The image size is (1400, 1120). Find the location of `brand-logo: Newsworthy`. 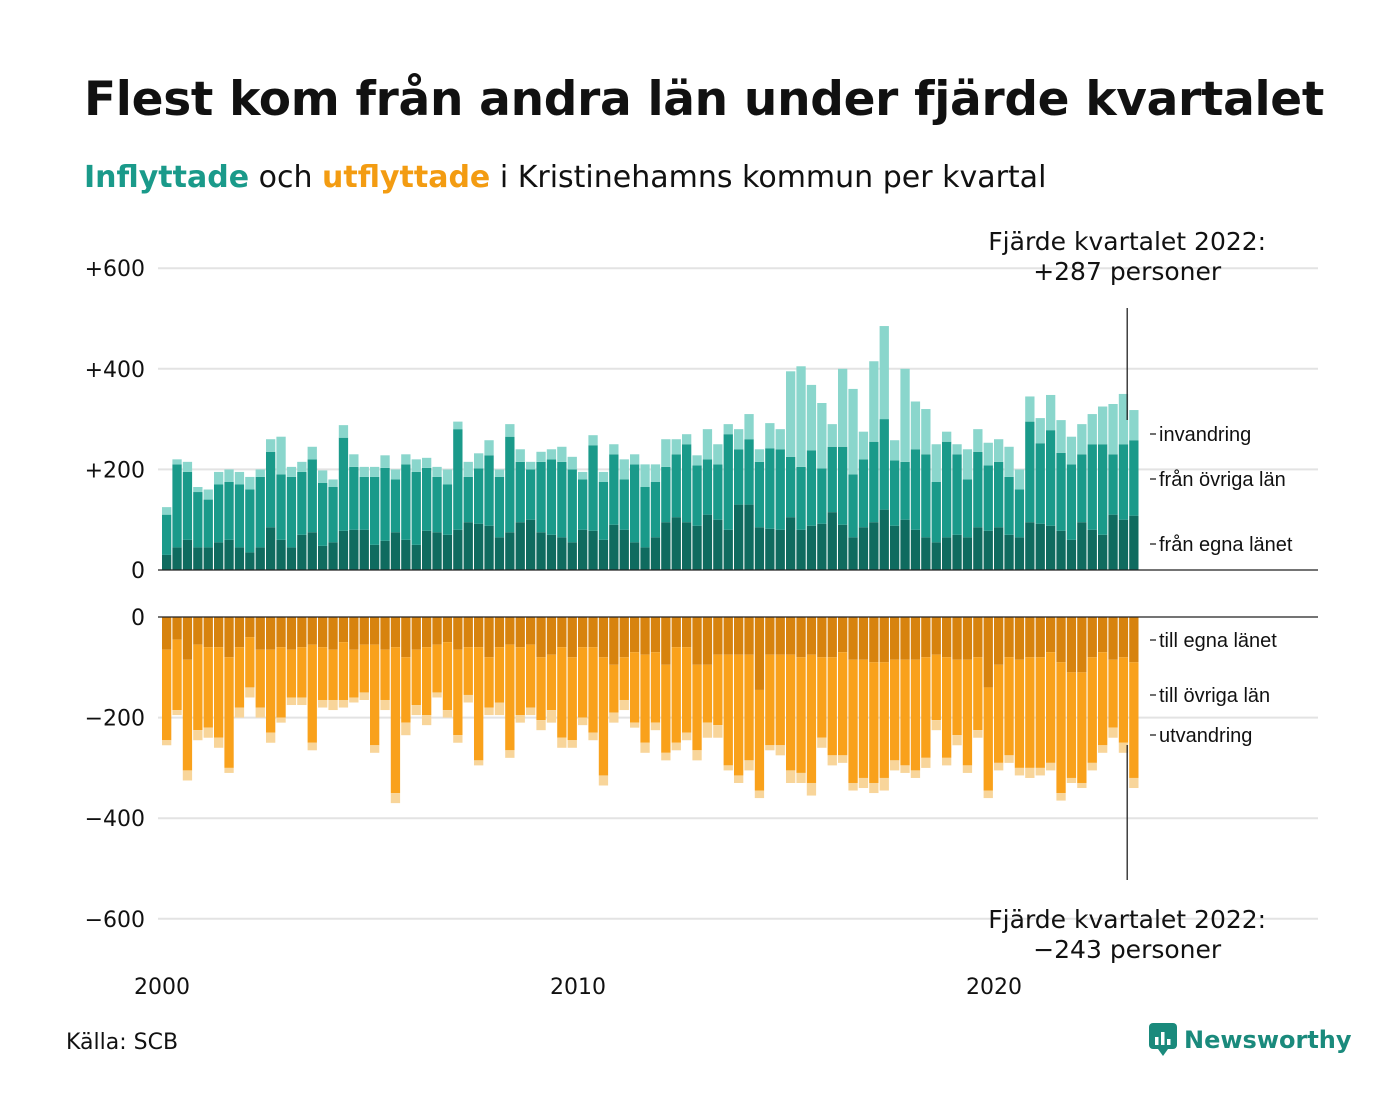

brand-logo: Newsworthy is located at coordinates (1250, 1040).